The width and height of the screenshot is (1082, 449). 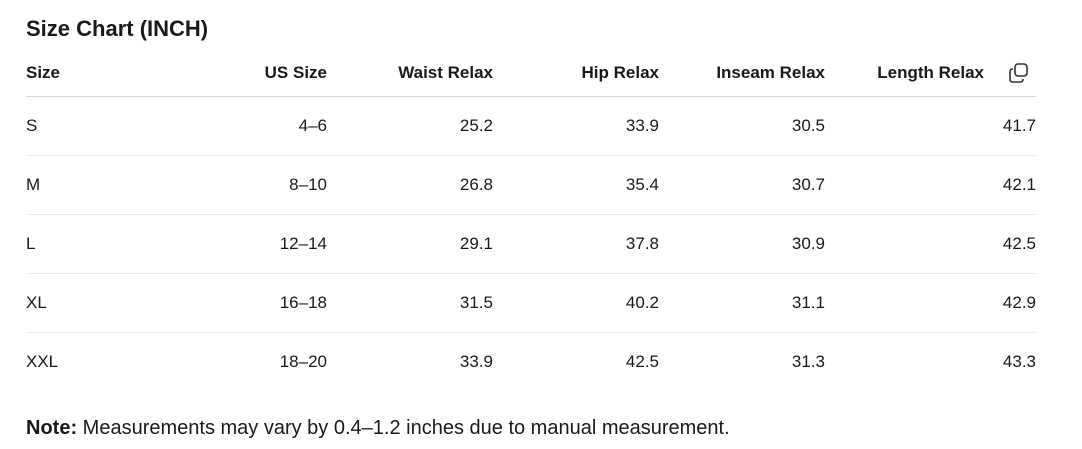 I want to click on copy-button, so click(x=1019, y=73).